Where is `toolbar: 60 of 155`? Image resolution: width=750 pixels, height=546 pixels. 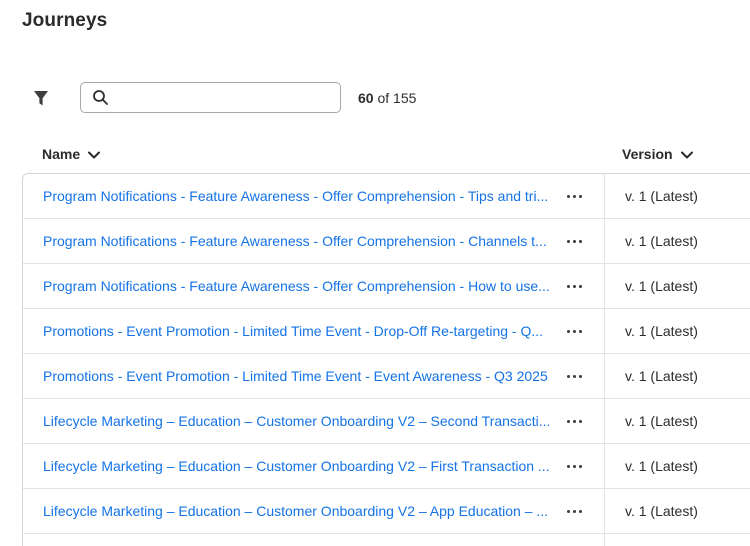 toolbar: 60 of 155 is located at coordinates (375, 98).